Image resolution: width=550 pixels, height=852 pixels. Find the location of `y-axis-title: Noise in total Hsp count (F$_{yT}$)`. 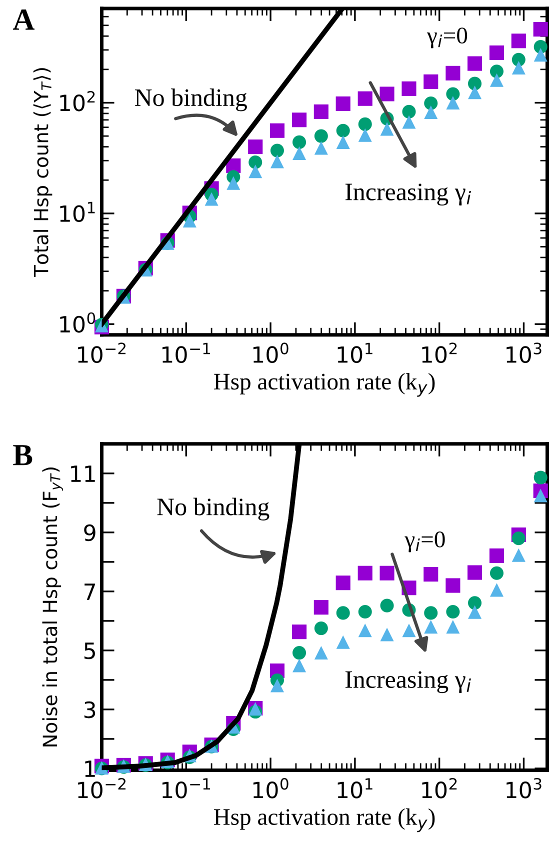

y-axis-title: Noise in total Hsp count (F$_{yT}$) is located at coordinates (53, 607).